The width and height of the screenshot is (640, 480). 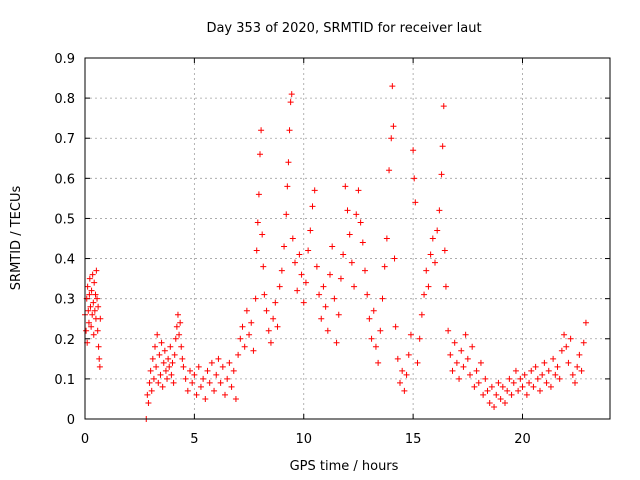 What do you see at coordinates (64, 300) in the screenshot?
I see `y-tick-label: 0.3` at bounding box center [64, 300].